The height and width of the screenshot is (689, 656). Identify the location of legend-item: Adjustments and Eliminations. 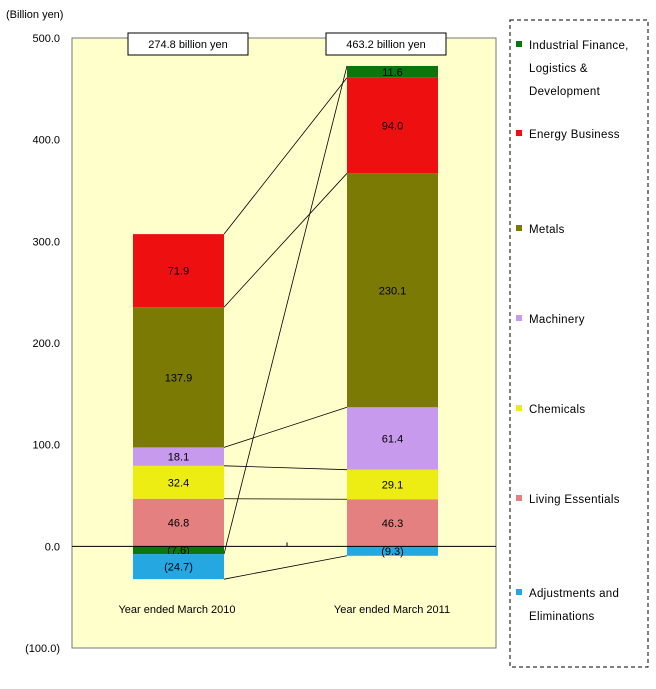
(567, 605).